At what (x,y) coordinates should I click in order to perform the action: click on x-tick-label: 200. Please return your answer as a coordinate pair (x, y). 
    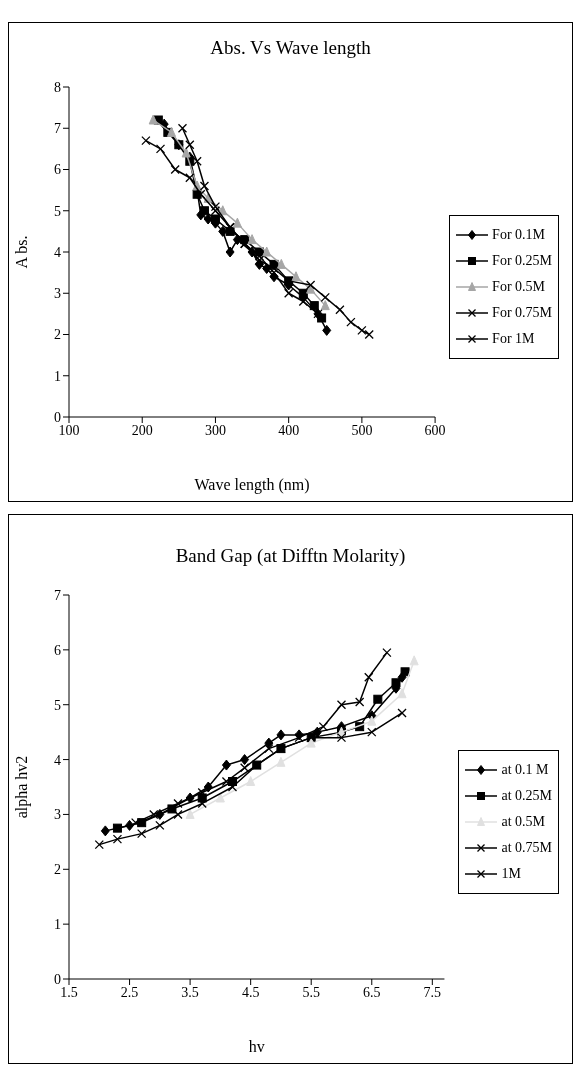
    Looking at the image, I should click on (142, 430).